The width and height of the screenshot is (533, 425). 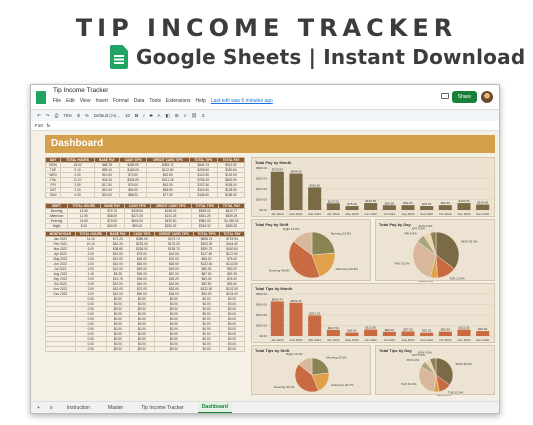 What do you see at coordinates (200, 101) in the screenshot?
I see `menu-help: Help` at bounding box center [200, 101].